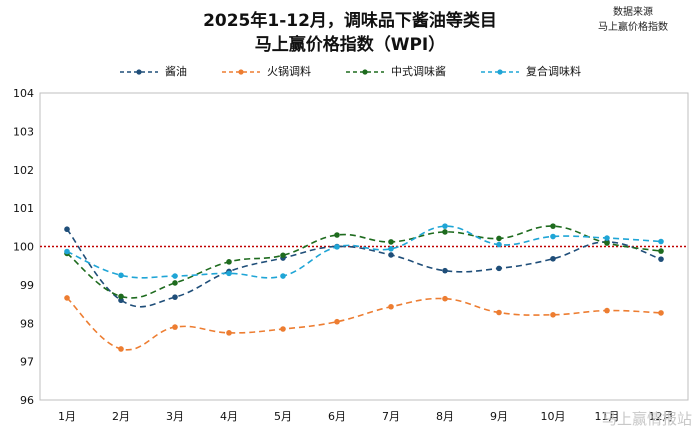  I want to click on legend-label: 中式调味酱, so click(418, 71).